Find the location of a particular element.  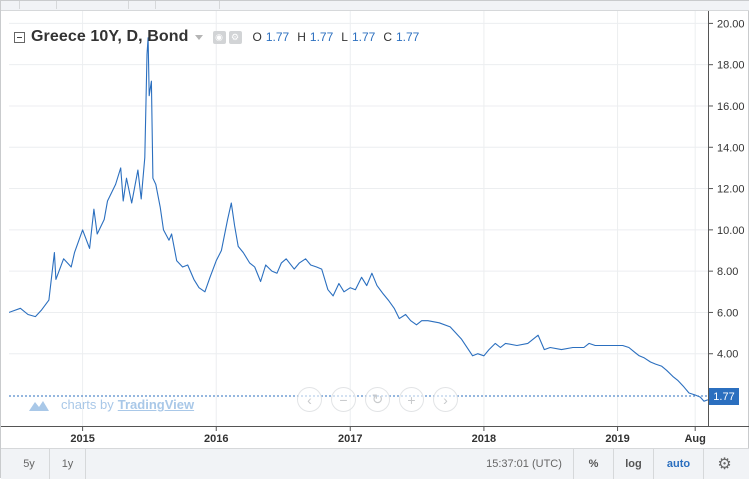

y-tick-label: 8.00 is located at coordinates (727, 272).